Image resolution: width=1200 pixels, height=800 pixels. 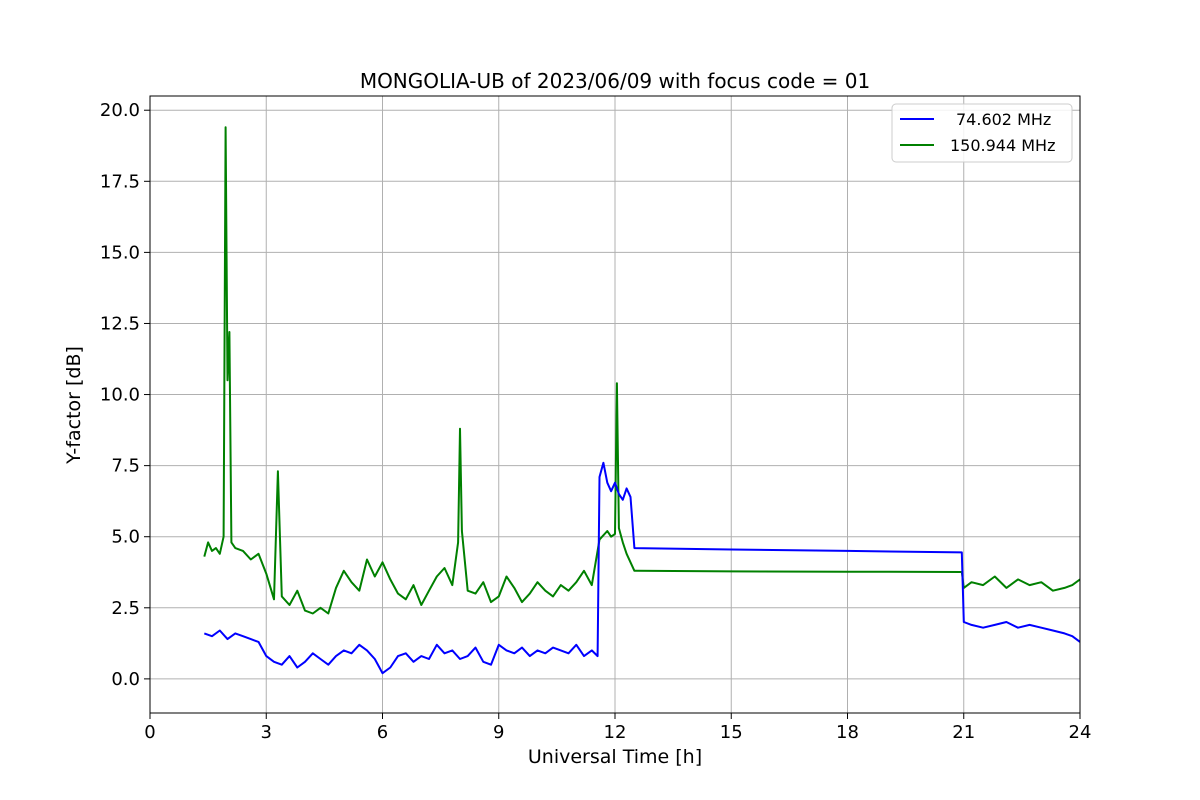 I want to click on y-tick-label: 0.0, so click(x=125, y=679).